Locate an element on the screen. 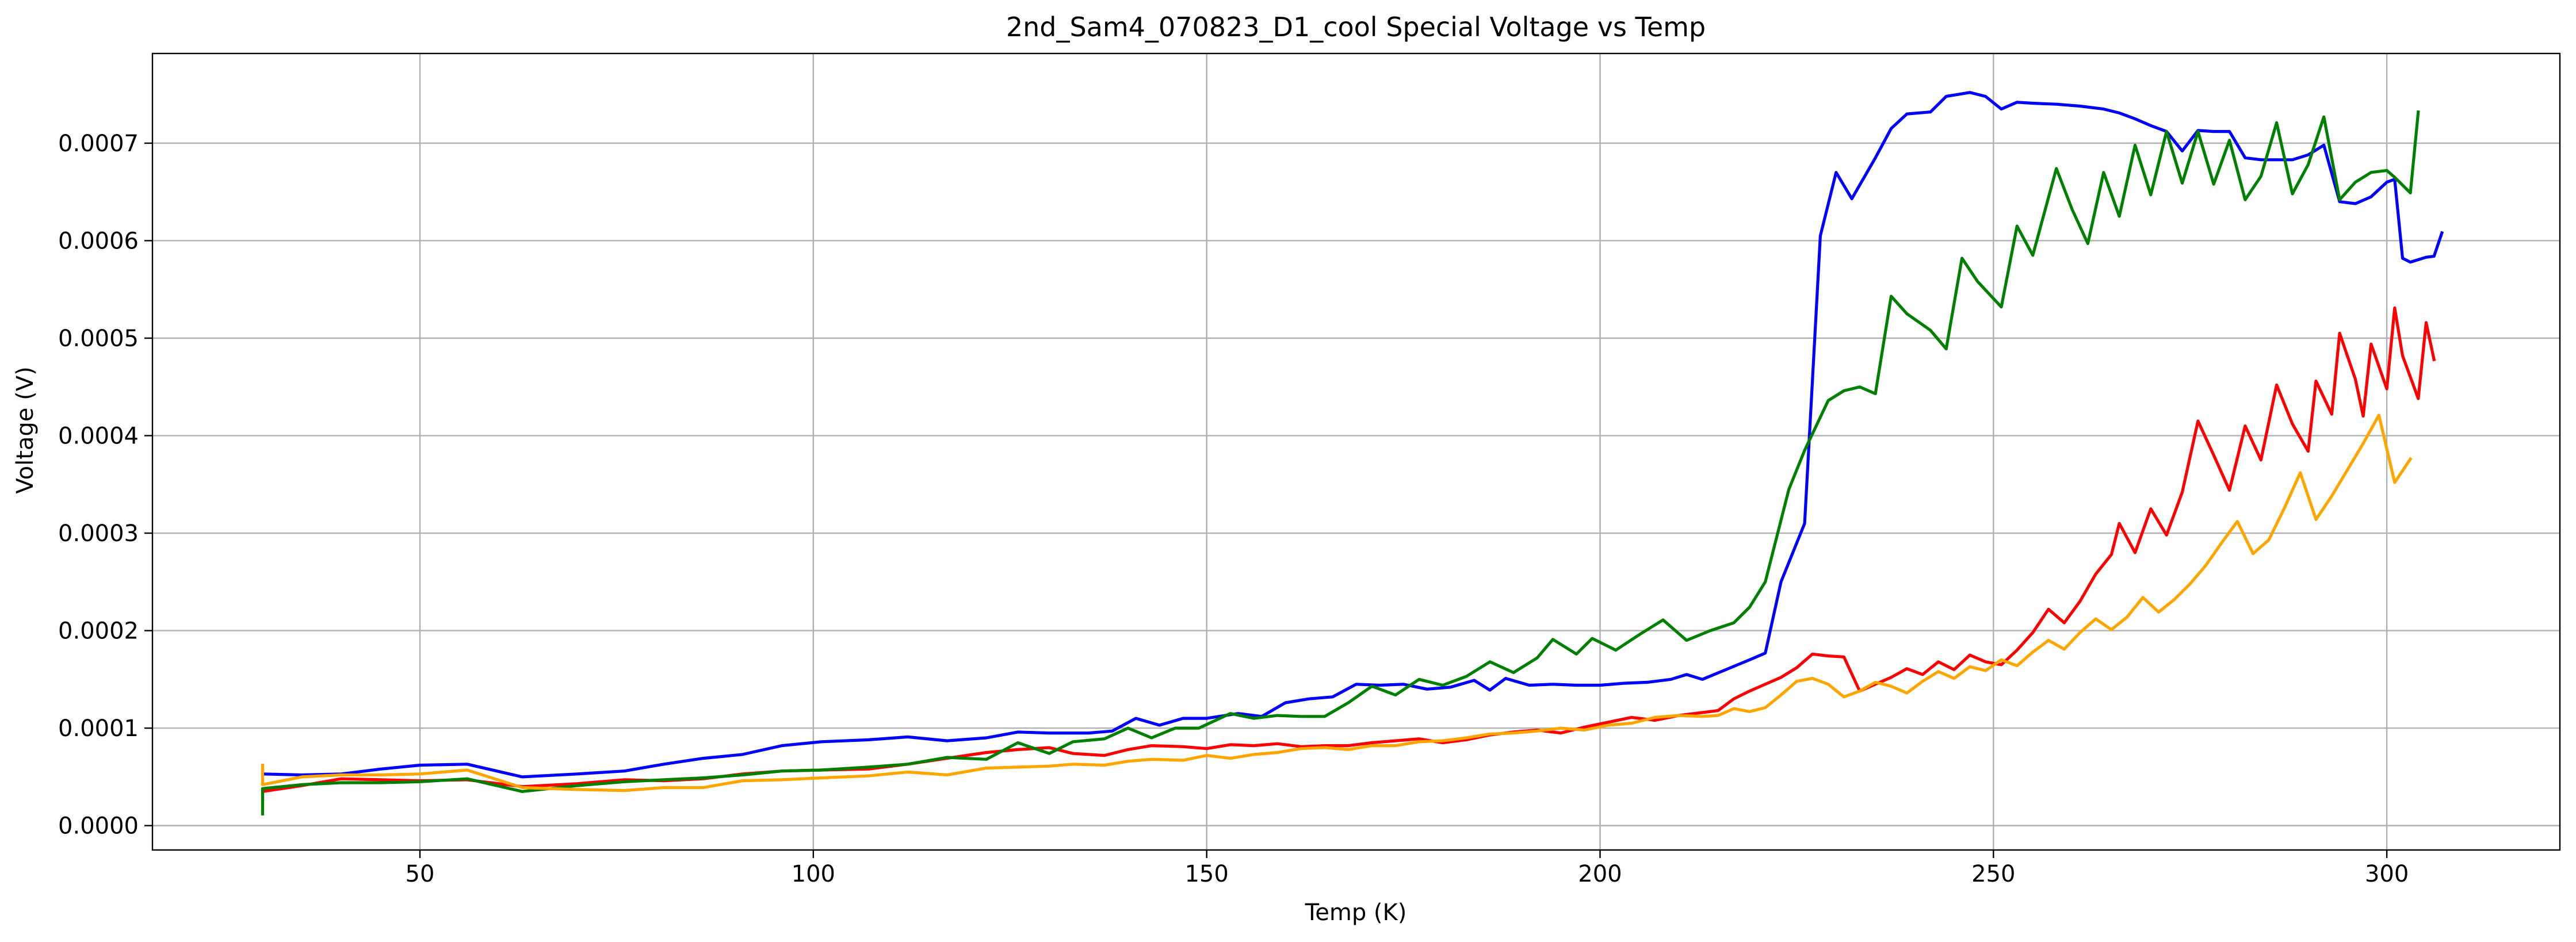 The width and height of the screenshot is (2576, 942). y-tick-label: 0.0004 is located at coordinates (98, 436).